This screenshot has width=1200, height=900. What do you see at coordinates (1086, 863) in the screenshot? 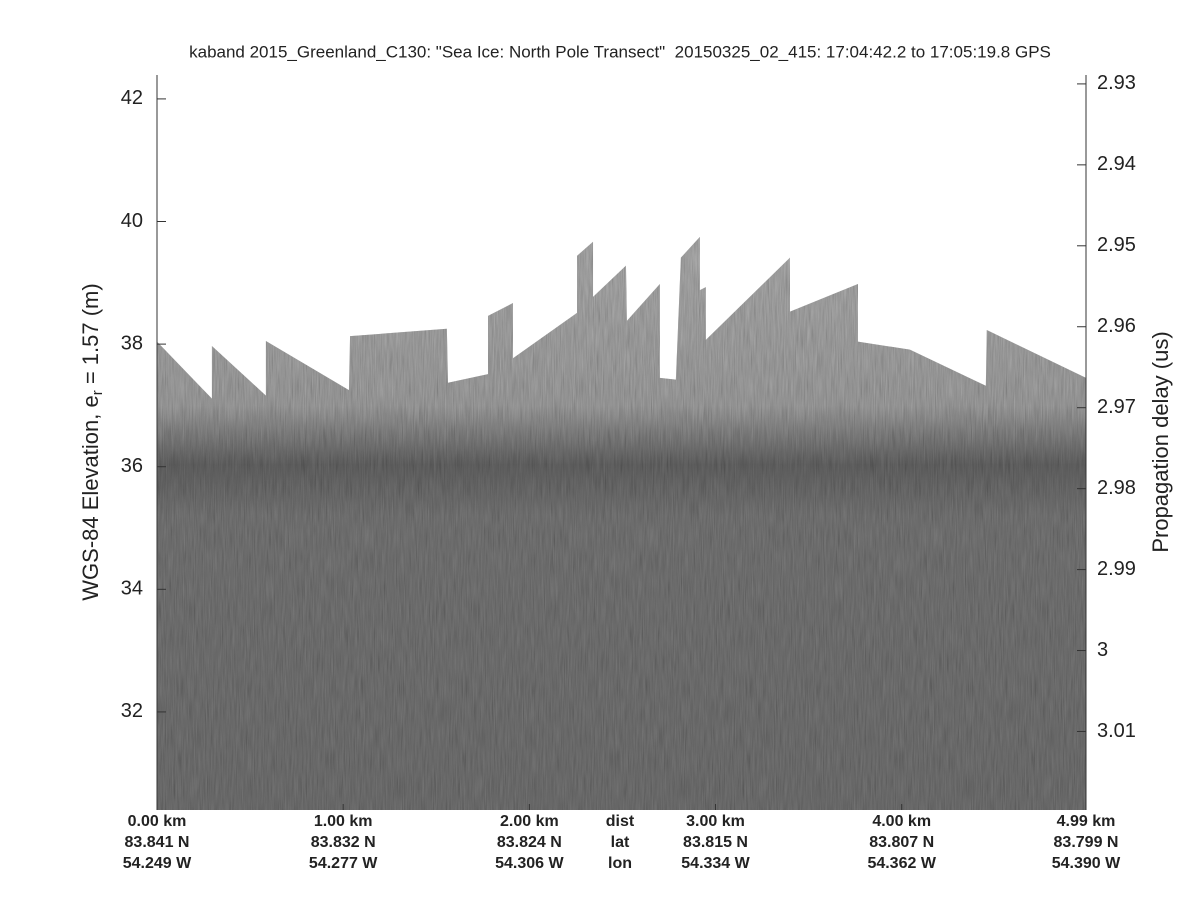
I see `lon-label: 54.390 W` at bounding box center [1086, 863].